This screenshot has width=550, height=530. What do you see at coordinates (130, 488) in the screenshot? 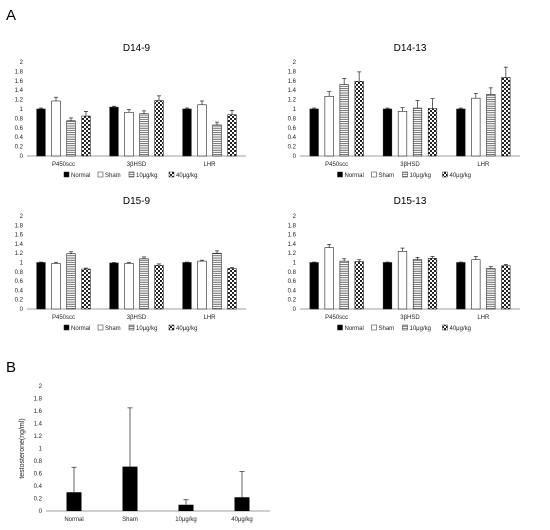
I see `bar-sham` at bounding box center [130, 488].